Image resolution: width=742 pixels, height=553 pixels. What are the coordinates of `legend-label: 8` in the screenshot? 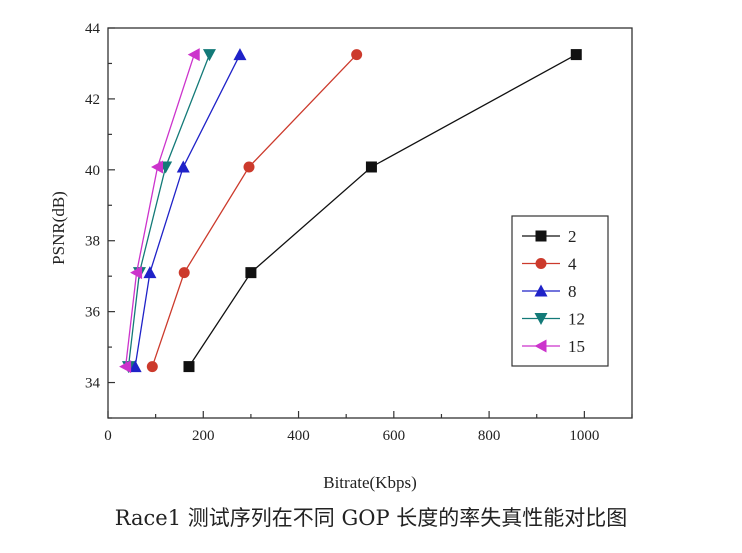 It's located at (572, 291).